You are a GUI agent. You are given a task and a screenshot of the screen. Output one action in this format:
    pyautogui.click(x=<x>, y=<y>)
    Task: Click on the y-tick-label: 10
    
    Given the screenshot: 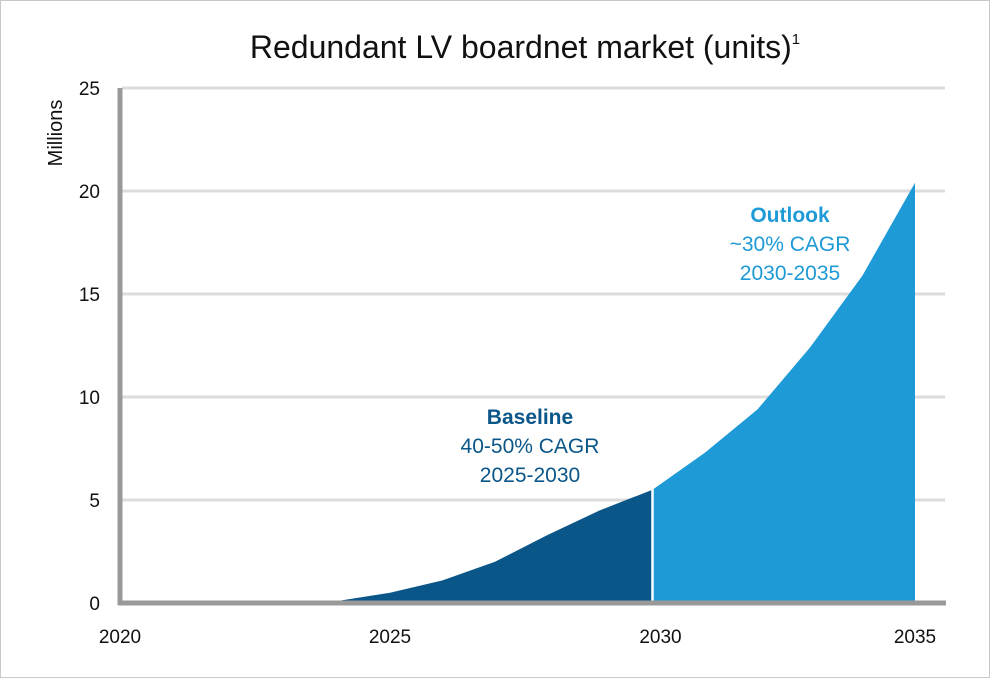 What is the action you would take?
    pyautogui.click(x=89, y=398)
    